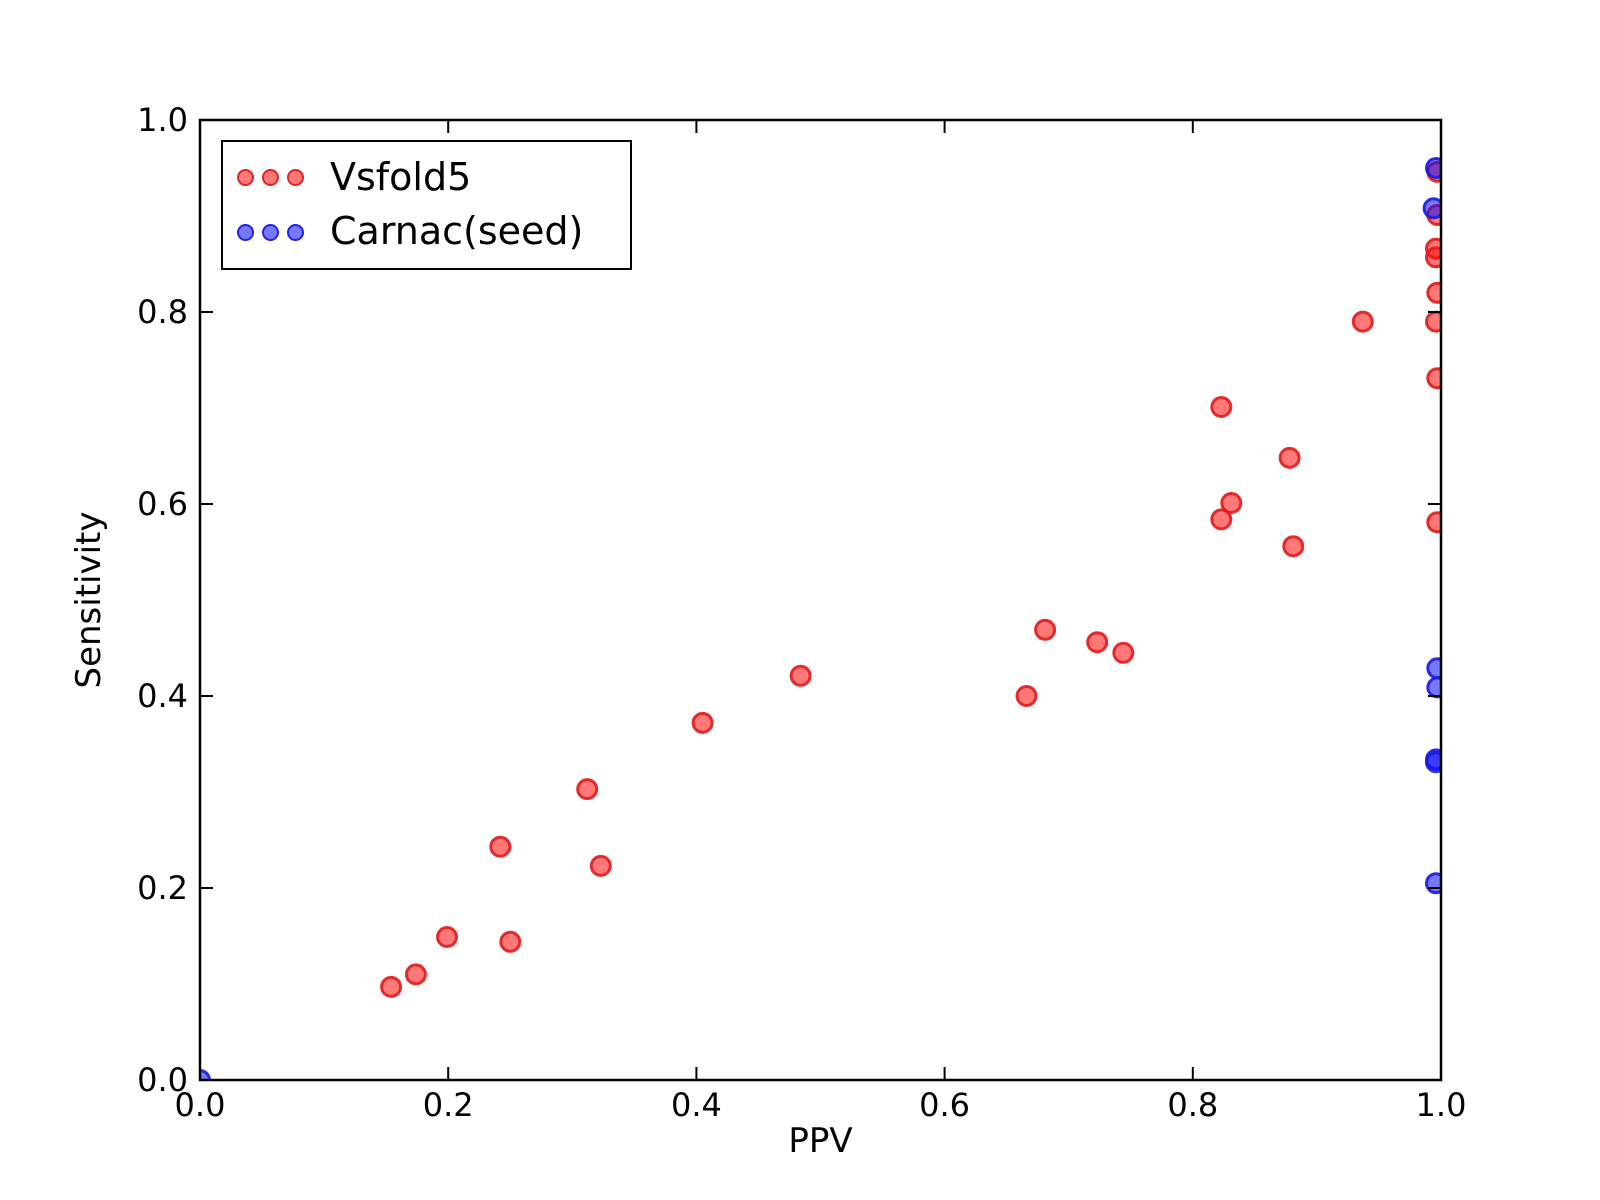 The height and width of the screenshot is (1200, 1600). What do you see at coordinates (162, 120) in the screenshot?
I see `y-tick-label: 1.0` at bounding box center [162, 120].